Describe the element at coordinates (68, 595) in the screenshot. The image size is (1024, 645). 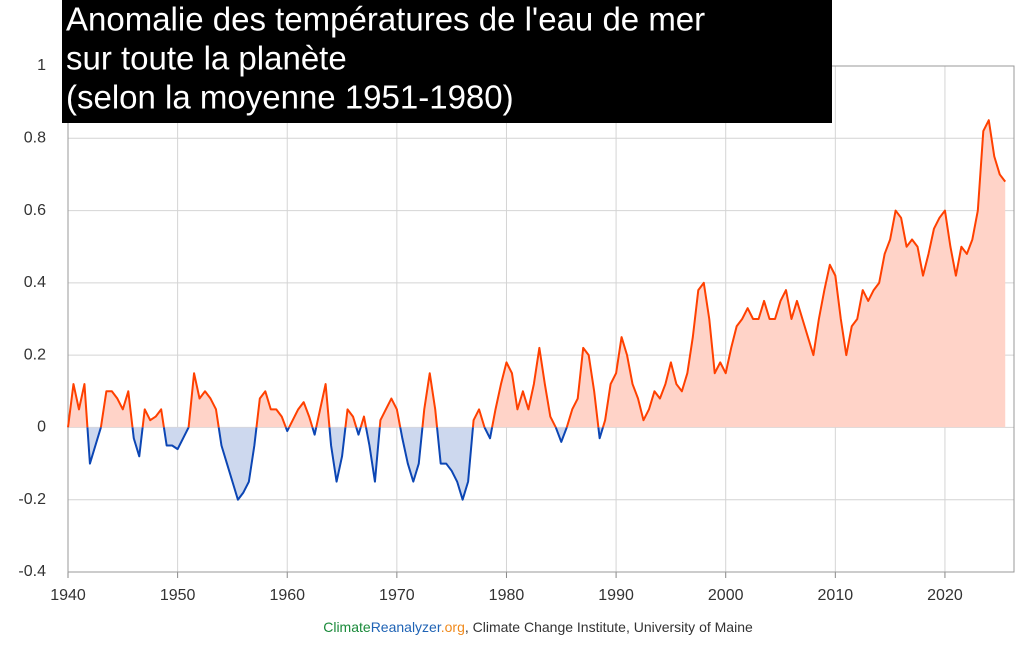
I see `x-tick-label: 1940` at that location.